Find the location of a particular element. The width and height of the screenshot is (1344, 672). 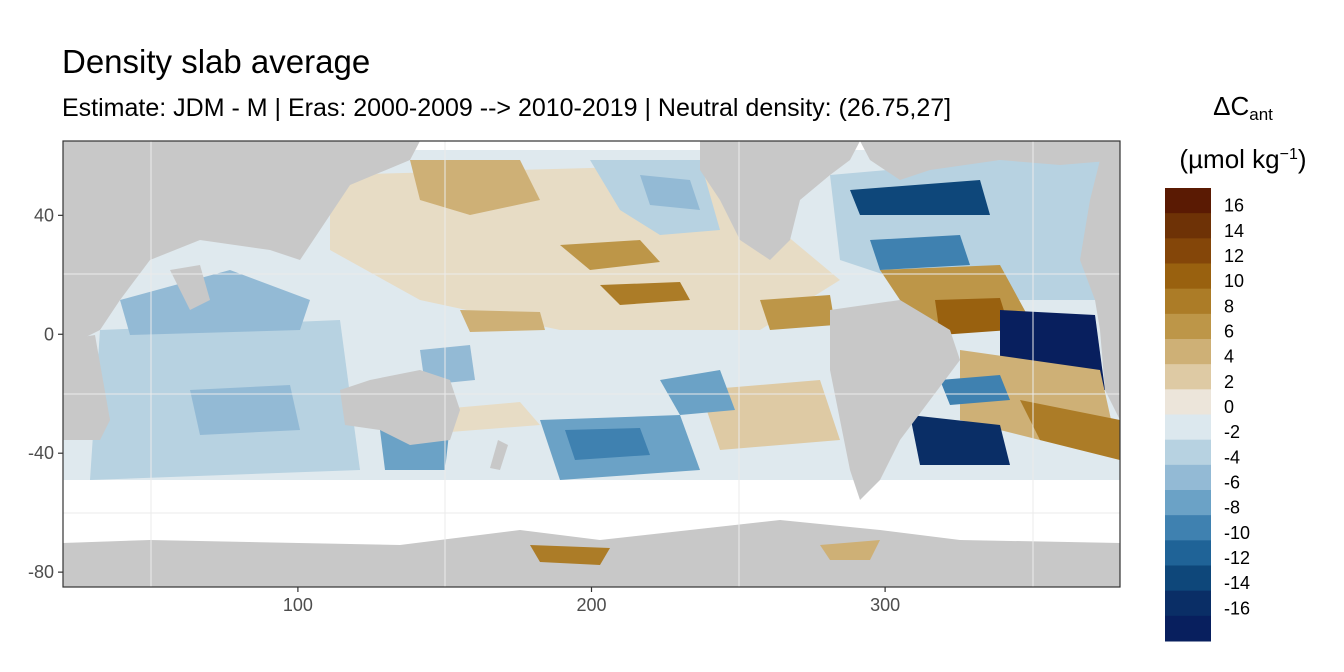

colorbar-label: -4 is located at coordinates (1232, 457).